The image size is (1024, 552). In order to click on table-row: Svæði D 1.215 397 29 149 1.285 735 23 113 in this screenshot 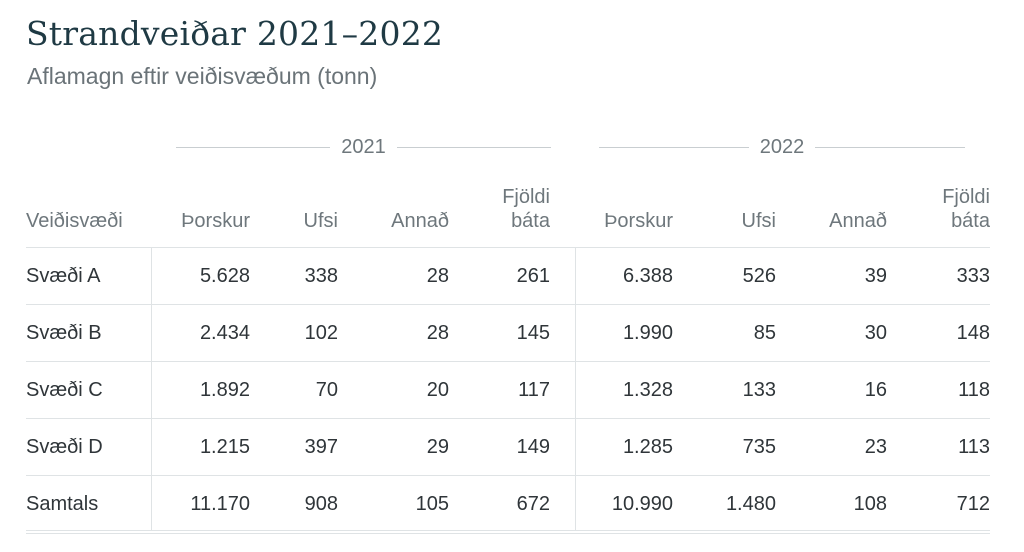, I will do `click(508, 447)`.